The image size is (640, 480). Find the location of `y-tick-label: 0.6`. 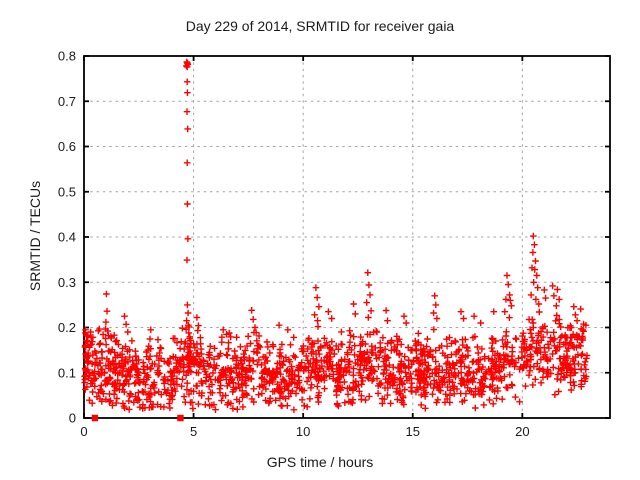

y-tick-label: 0.6 is located at coordinates (67, 146).